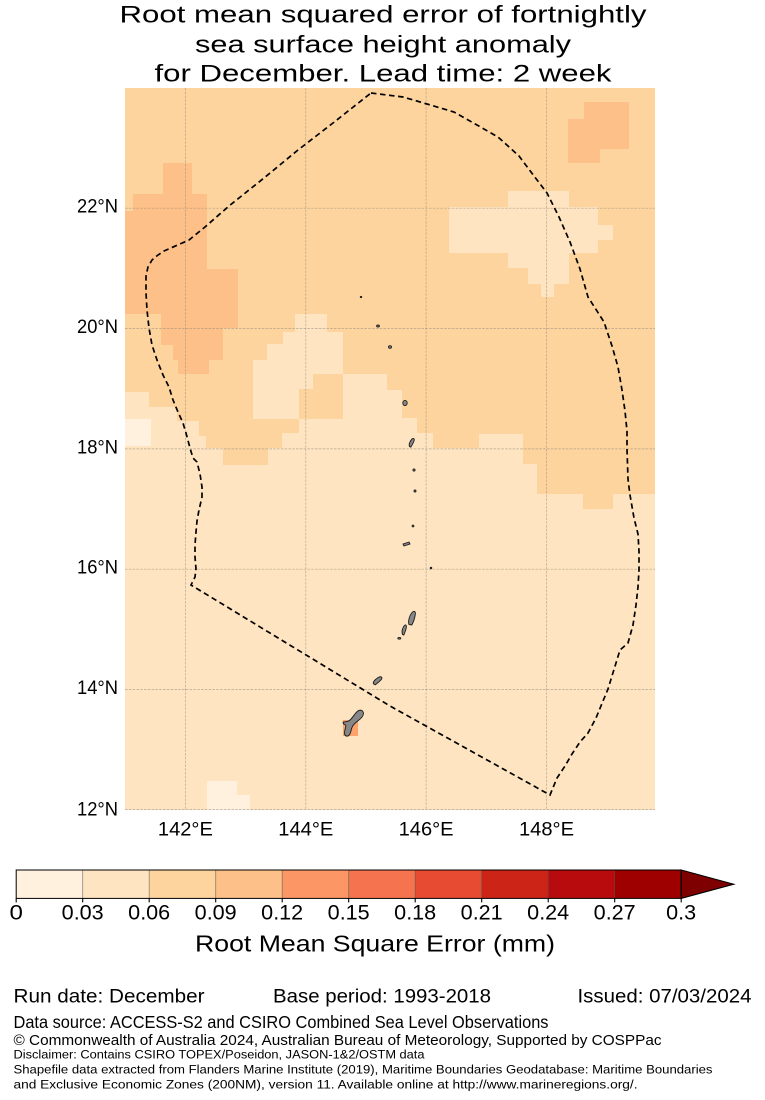  I want to click on svg-text: 18°N, so click(97, 447).